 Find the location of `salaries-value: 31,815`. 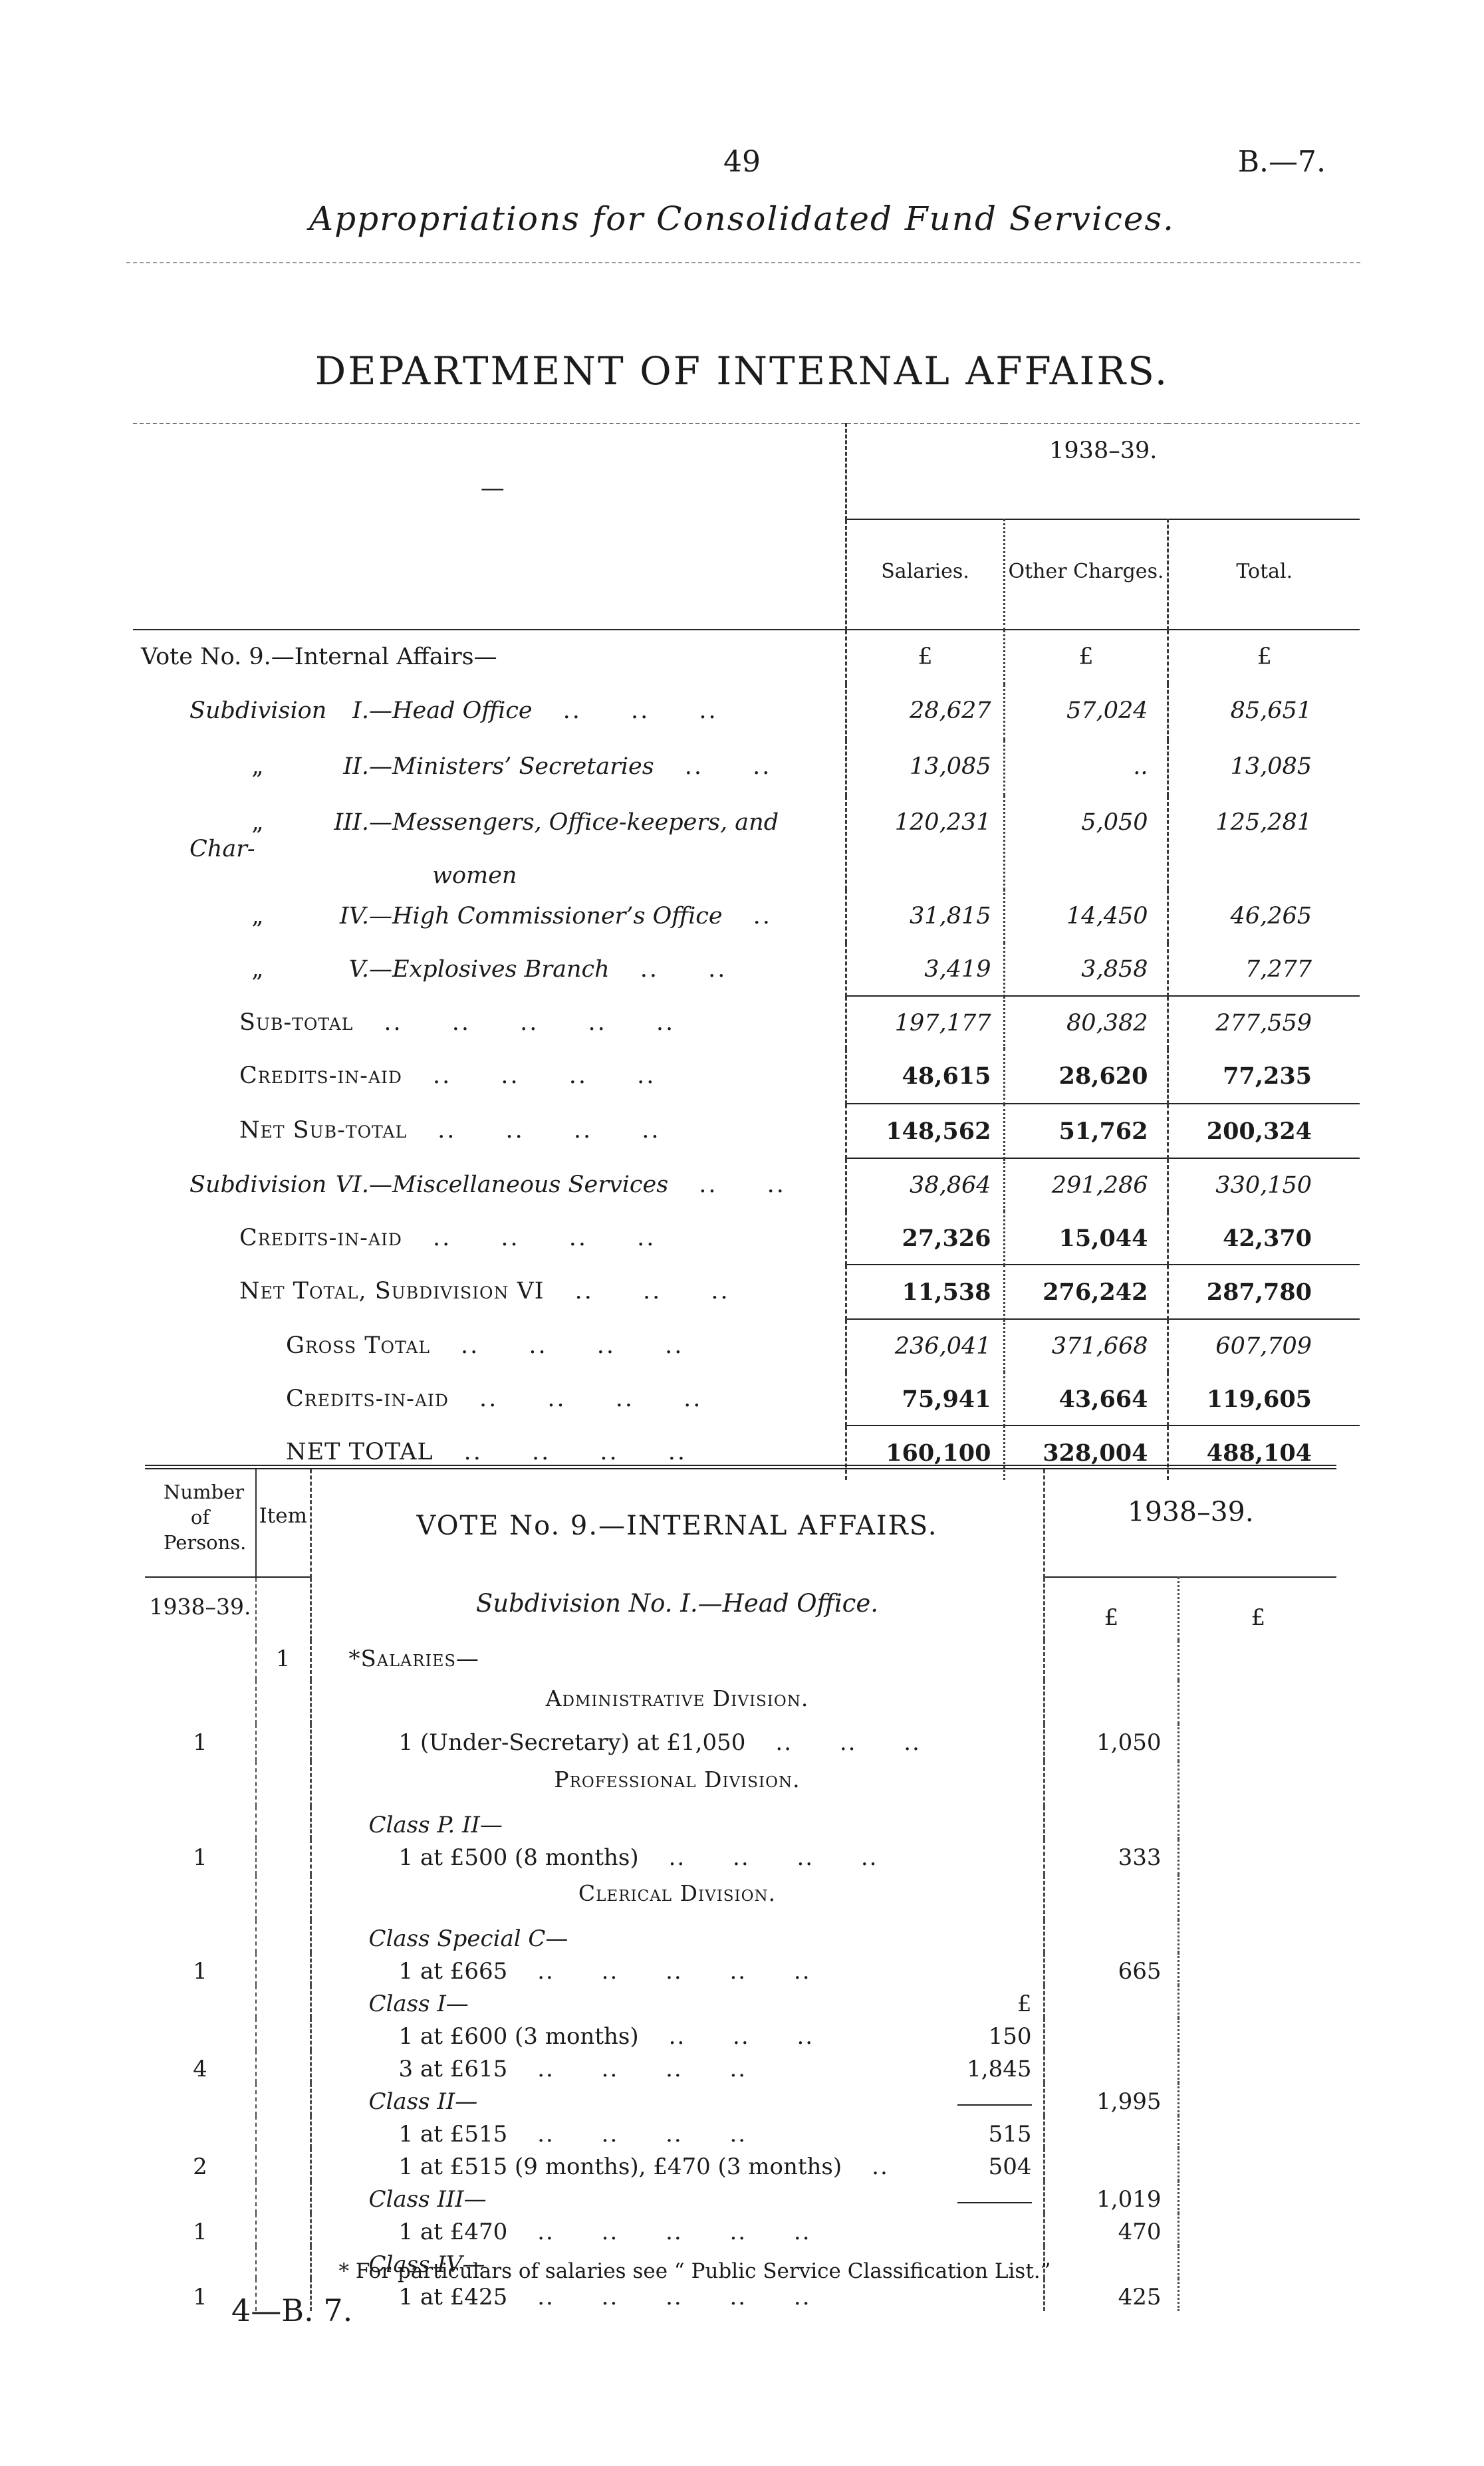

salaries-value: 31,815 is located at coordinates (924, 916).